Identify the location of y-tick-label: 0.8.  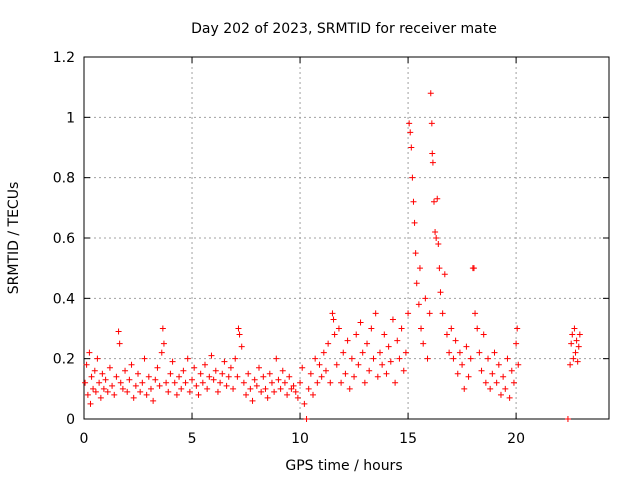
(64, 179).